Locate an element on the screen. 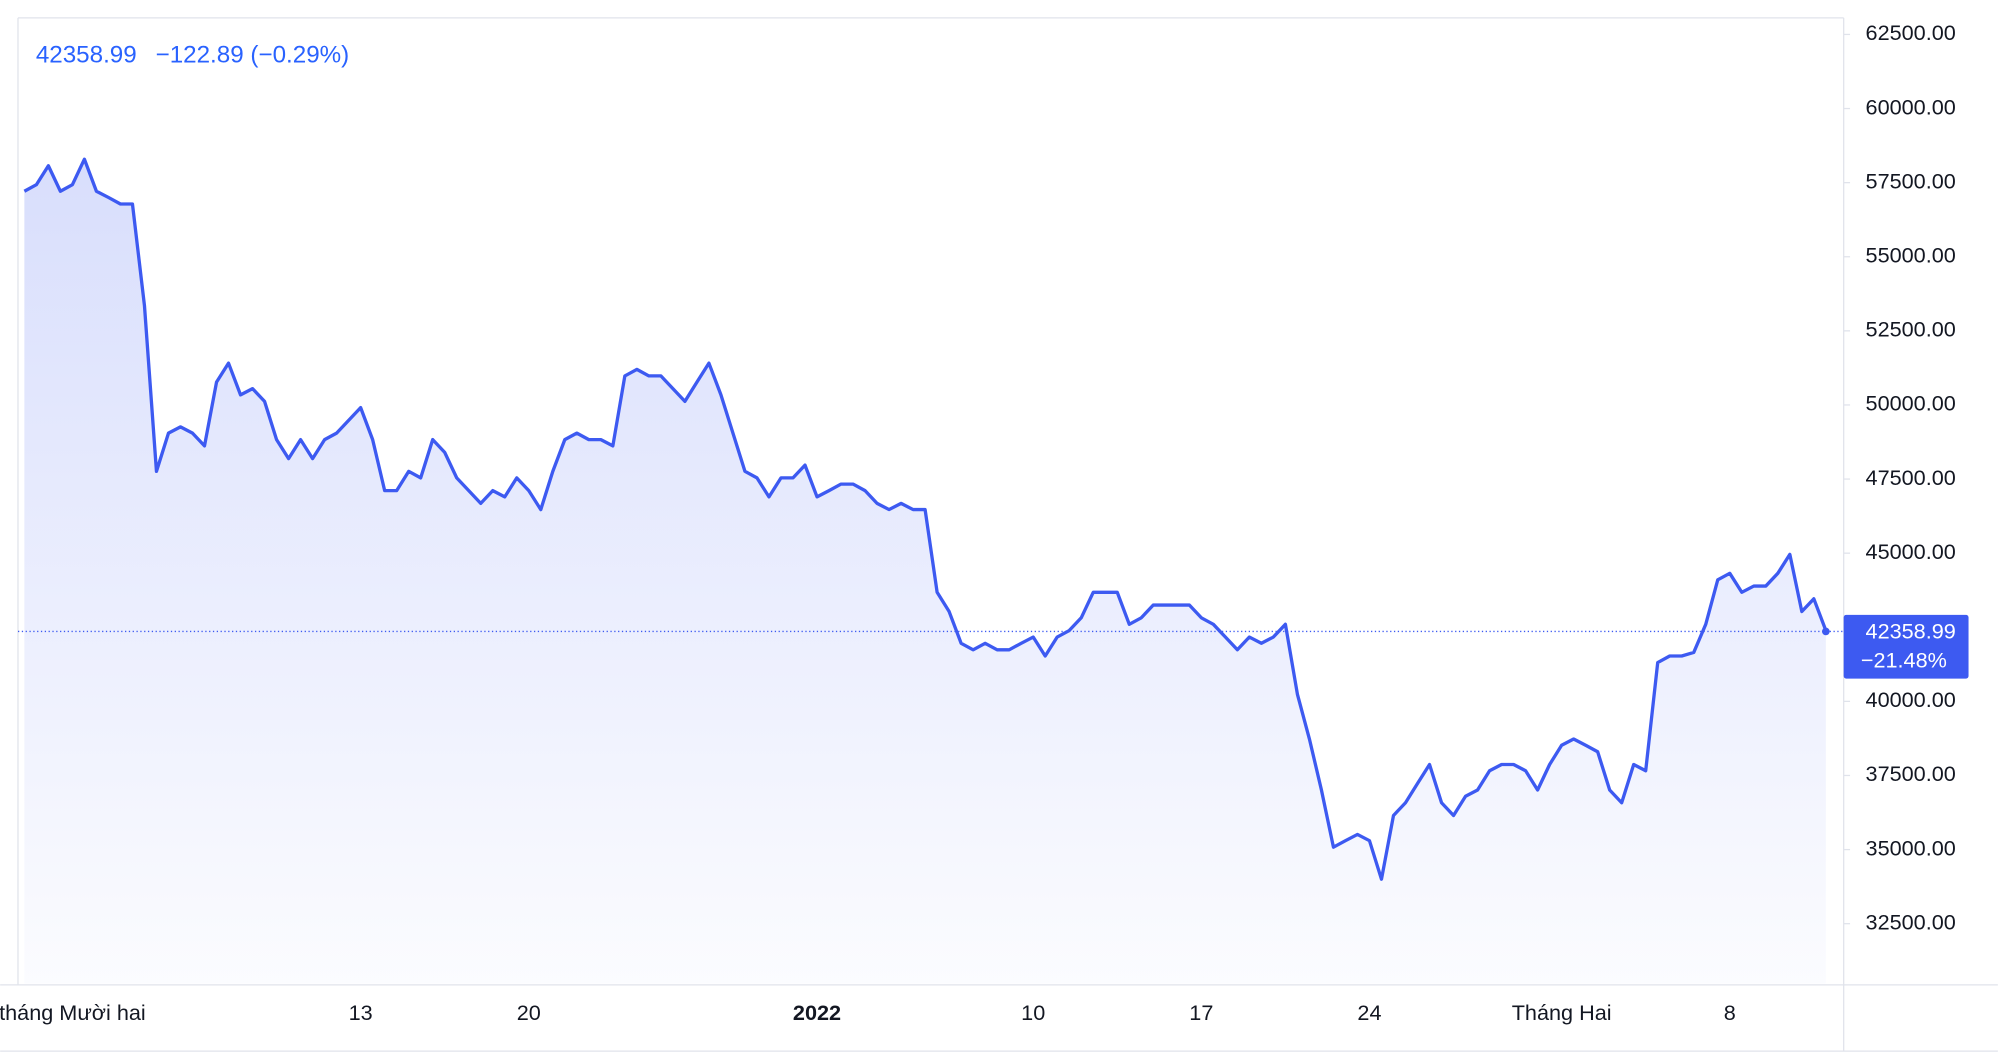  header-change: −122.89 (−0.29%) is located at coordinates (253, 54).